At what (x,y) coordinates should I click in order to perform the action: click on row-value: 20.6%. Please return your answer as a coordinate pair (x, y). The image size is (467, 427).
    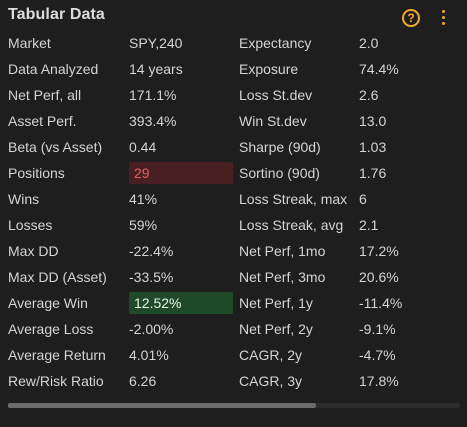
    Looking at the image, I should click on (379, 277).